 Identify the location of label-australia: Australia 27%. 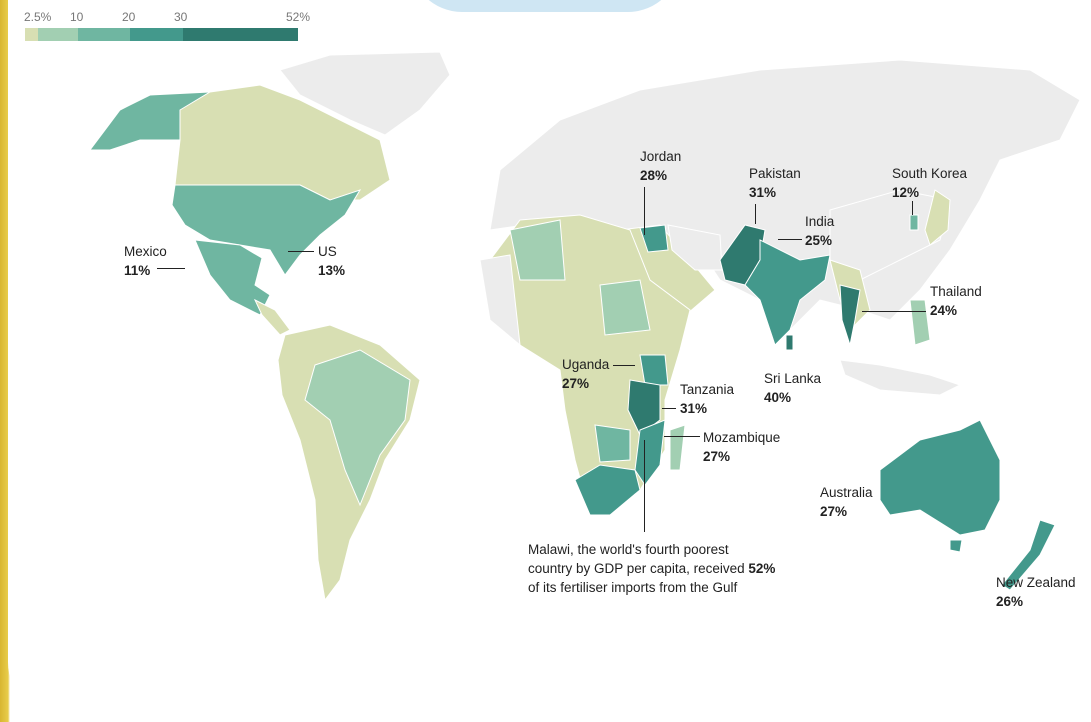
(846, 502).